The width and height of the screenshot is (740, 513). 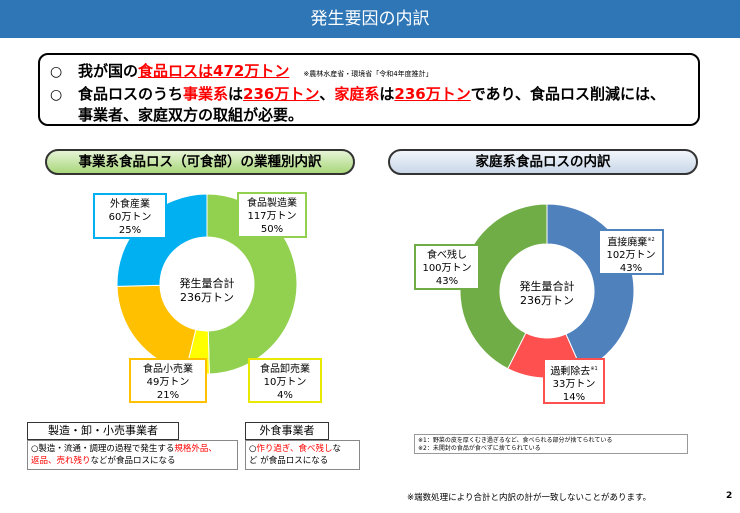 I want to click on callout-restaurant: 外食産業 60万トン 25%, so click(x=130, y=216).